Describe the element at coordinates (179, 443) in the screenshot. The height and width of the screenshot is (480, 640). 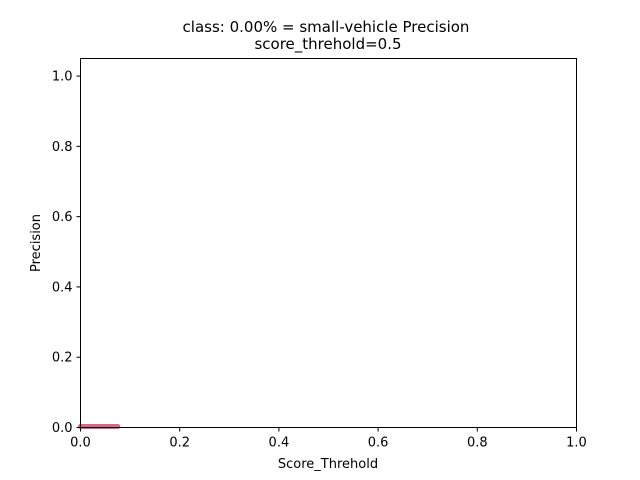
I see `x-tick-label: 0.2` at that location.